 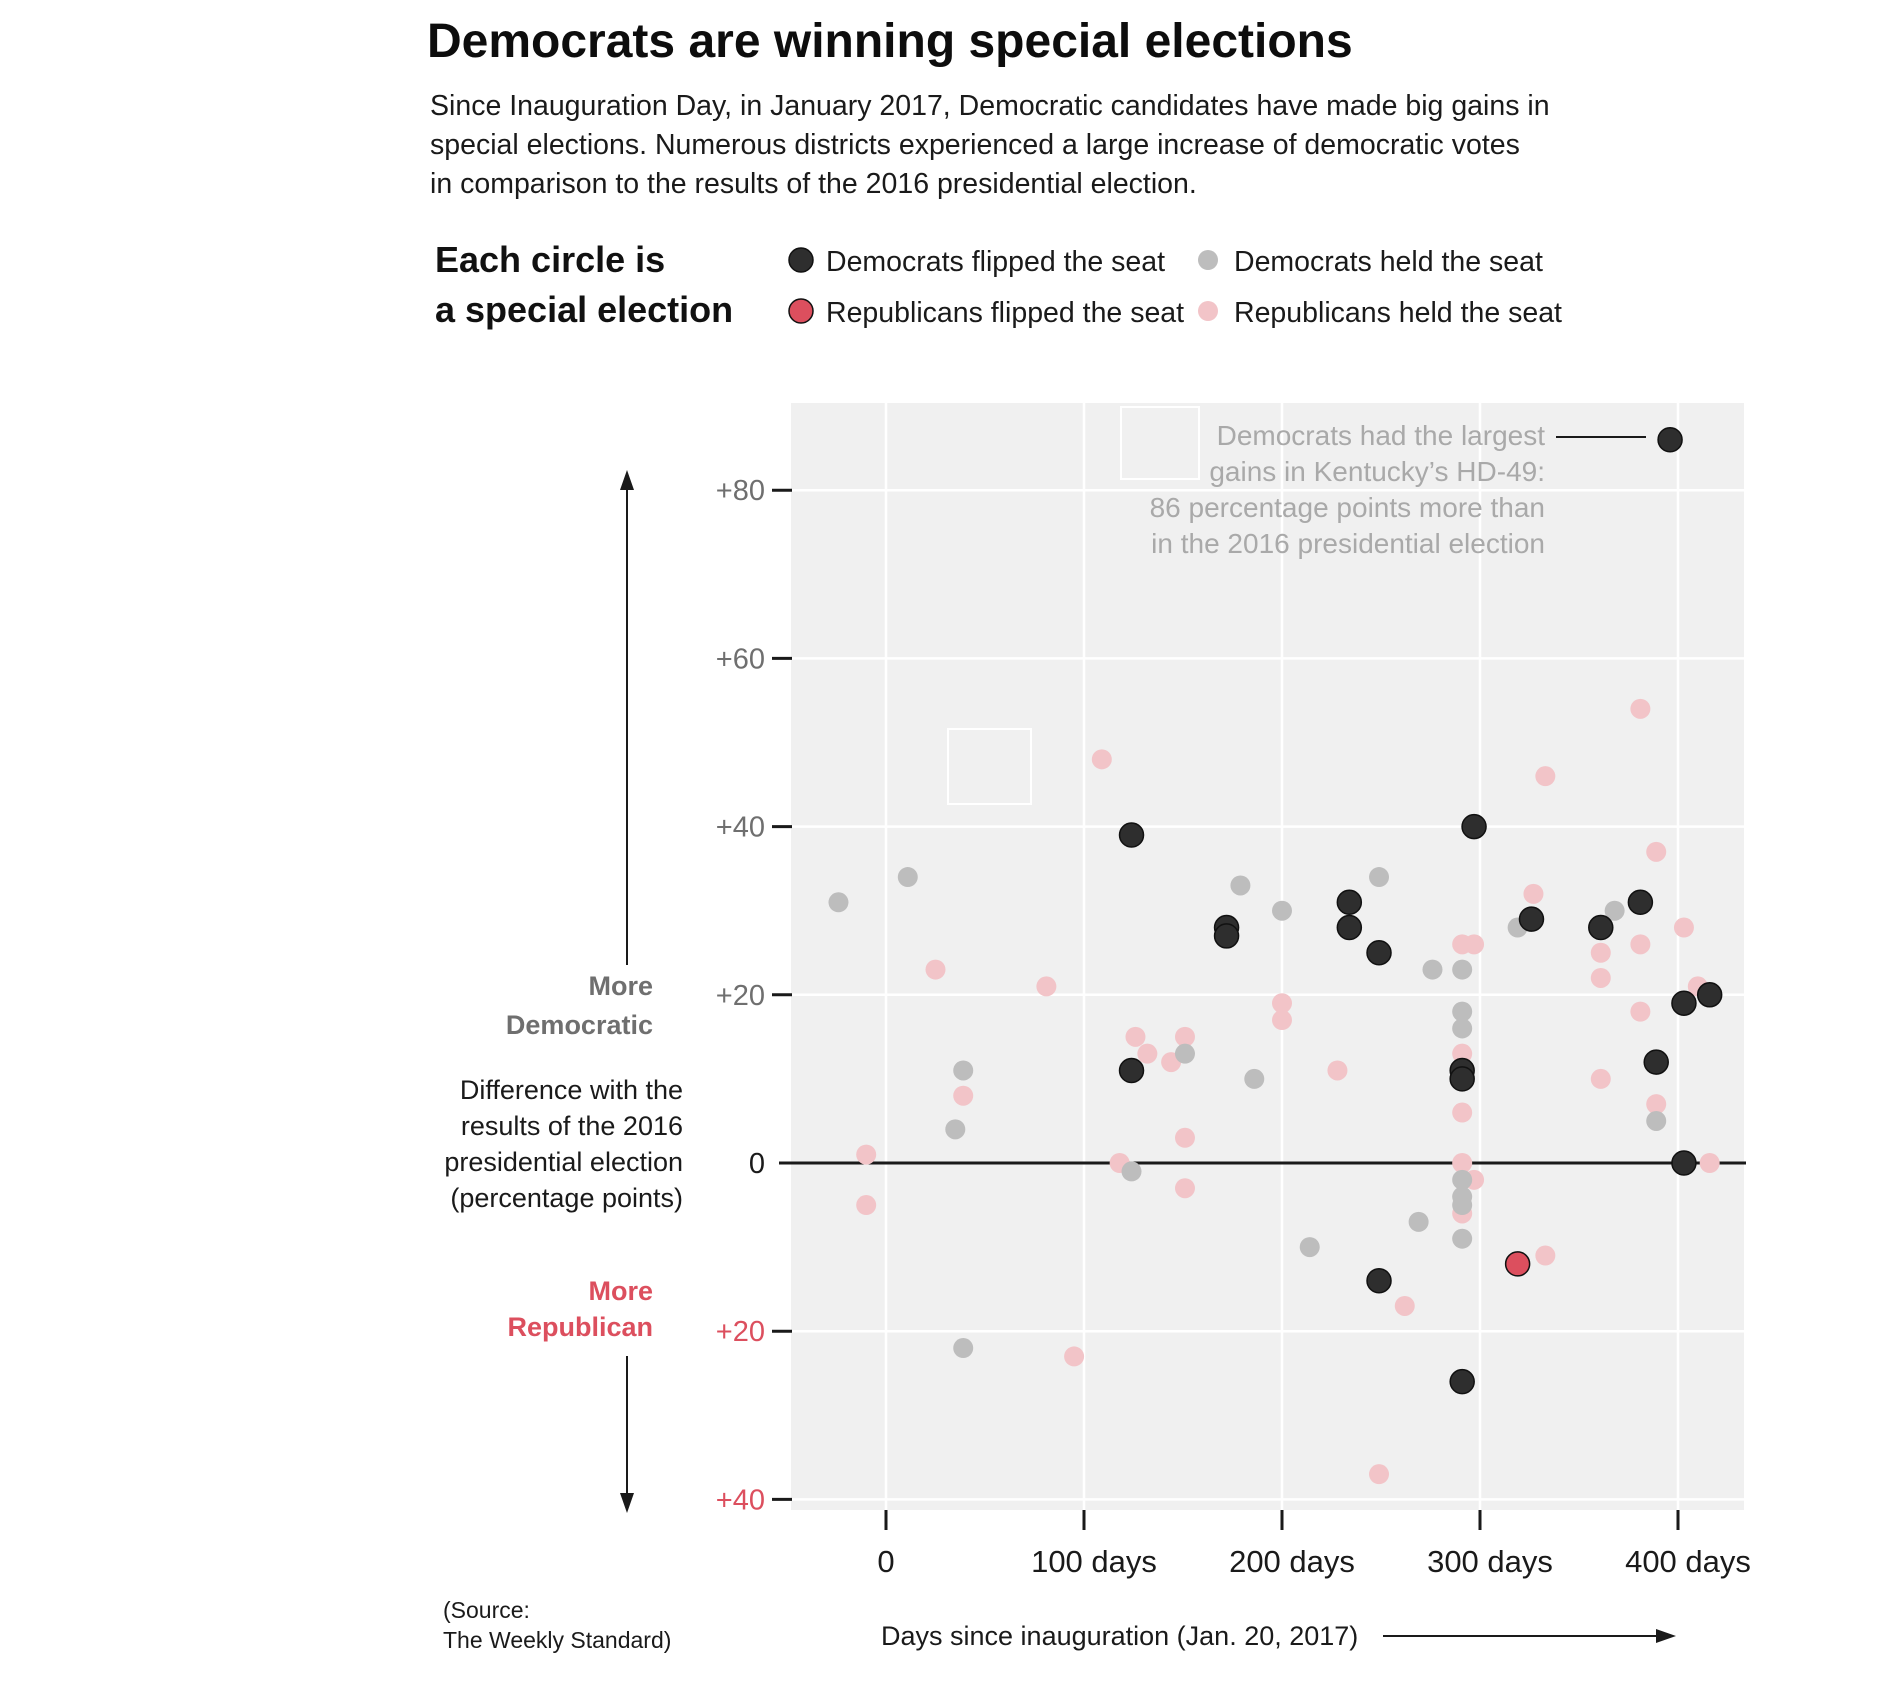 What do you see at coordinates (627, 1503) in the screenshot?
I see `down-arrow-icon` at bounding box center [627, 1503].